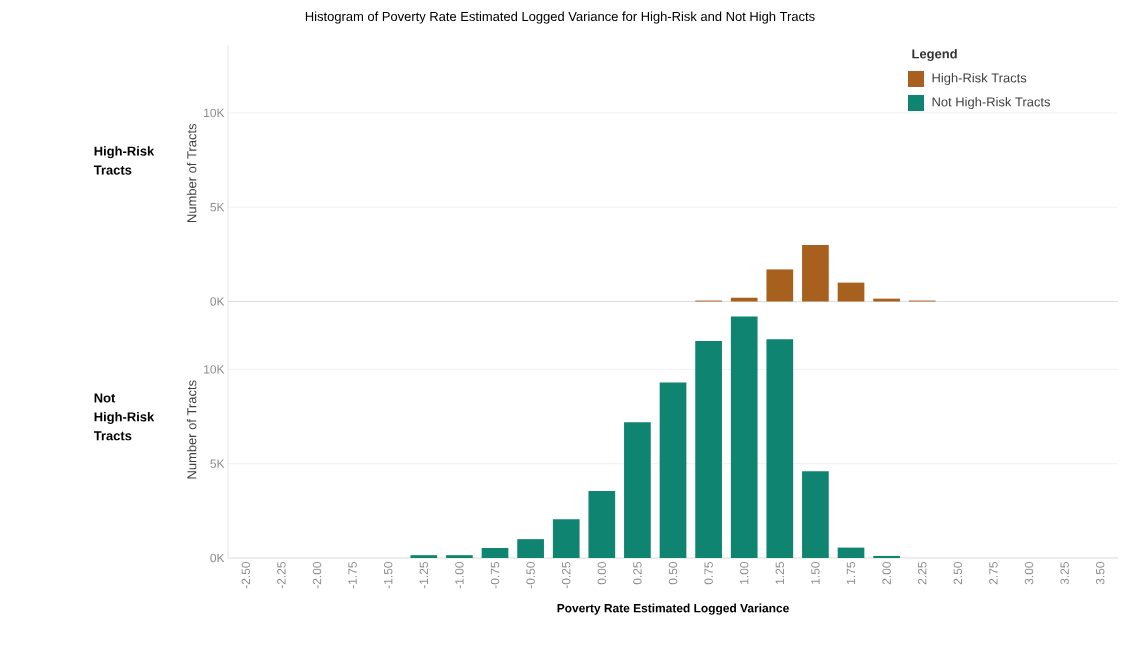 Image resolution: width=1121 pixels, height=660 pixels. Describe the element at coordinates (424, 575) in the screenshot. I see `x-tick-label: -1.25` at that location.